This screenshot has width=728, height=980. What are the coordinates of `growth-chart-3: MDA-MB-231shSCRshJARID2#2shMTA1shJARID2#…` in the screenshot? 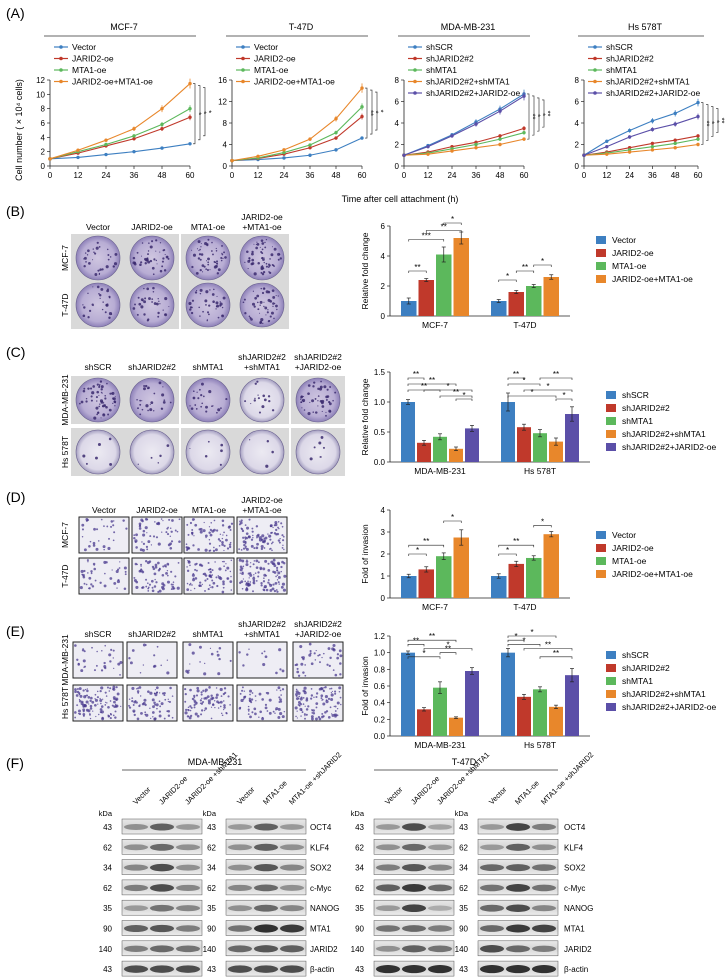 It's located at (474, 101).